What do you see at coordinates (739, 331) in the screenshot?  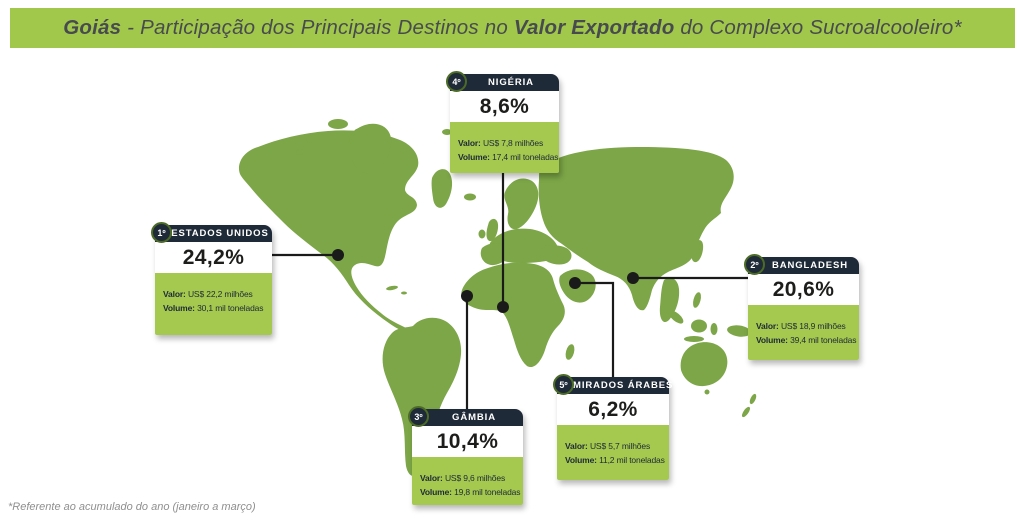 I see `new-guinea` at bounding box center [739, 331].